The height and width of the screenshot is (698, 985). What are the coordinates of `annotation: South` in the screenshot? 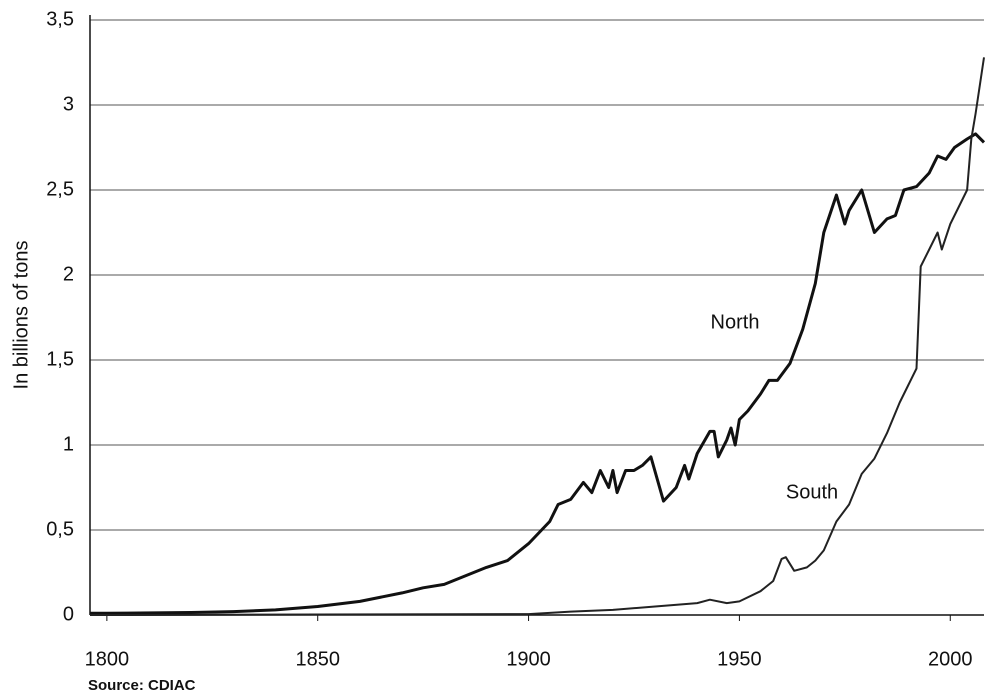 It's located at (812, 492).